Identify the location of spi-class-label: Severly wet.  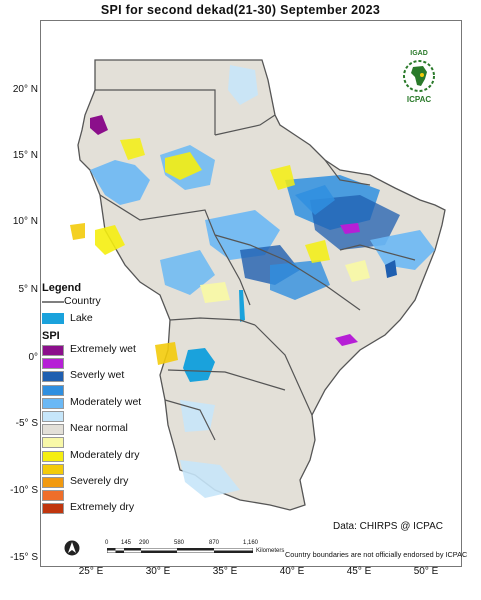
(97, 375).